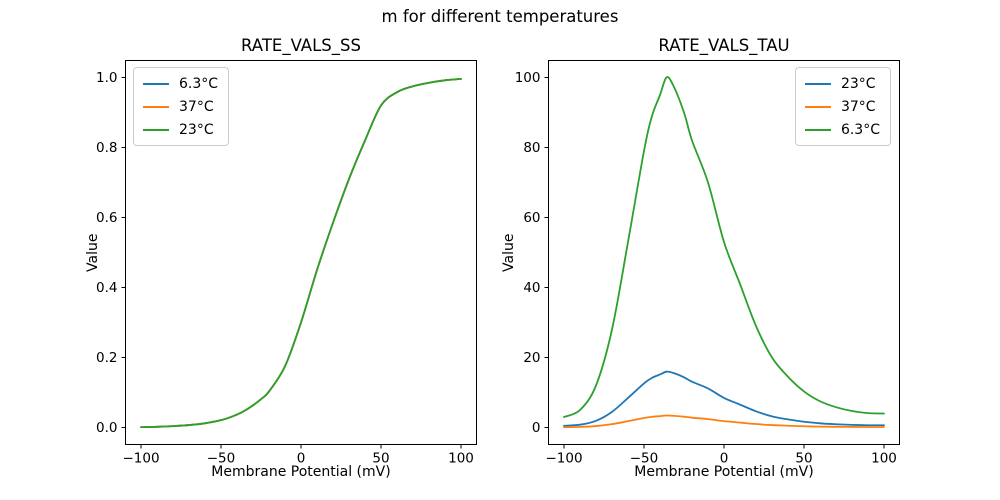 This screenshot has width=1000, height=500. Describe the element at coordinates (106, 78) in the screenshot. I see `y-tick-label: 1.0` at that location.